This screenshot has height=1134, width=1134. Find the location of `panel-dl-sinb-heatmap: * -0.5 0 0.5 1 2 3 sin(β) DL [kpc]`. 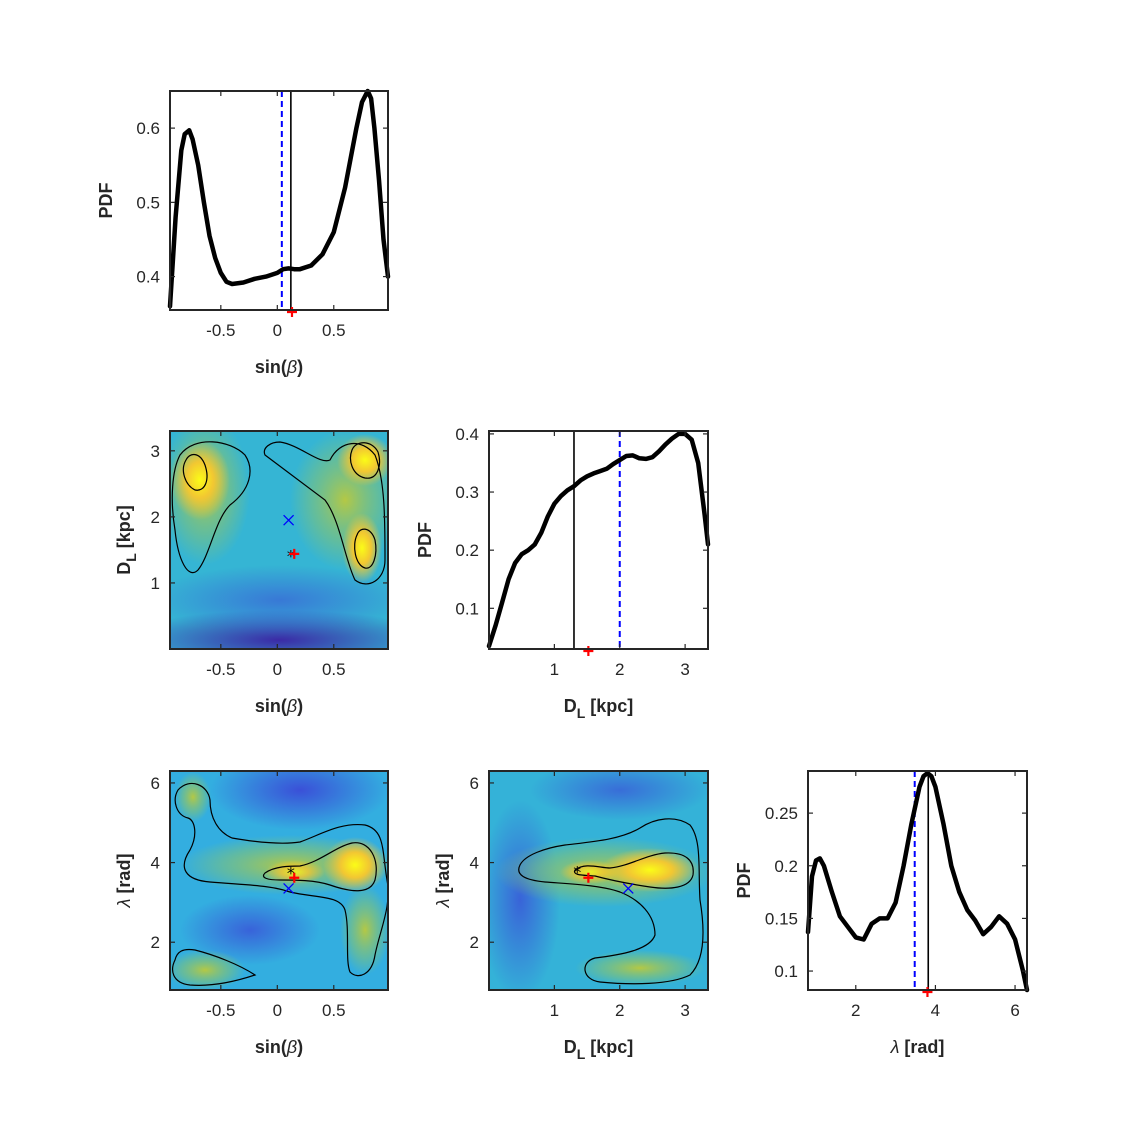

panel-dl-sinb-heatmap: * -0.5 0 0.5 1 2 3 sin(β) DL [kpc] is located at coordinates (251, 573).